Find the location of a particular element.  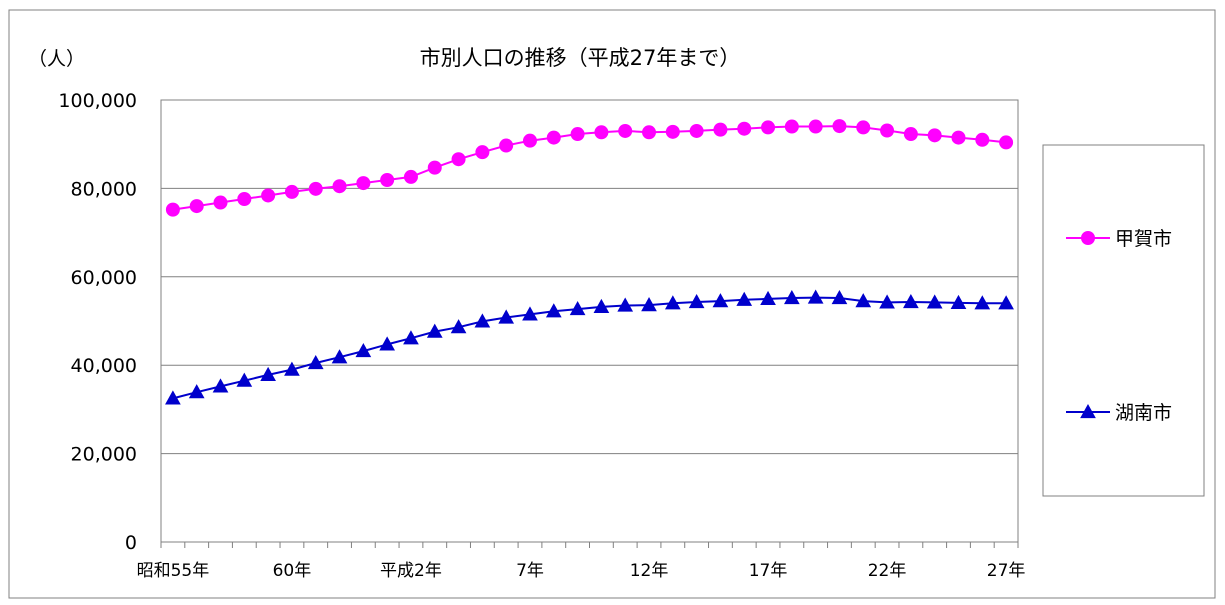

y-axis-unit-label: （人） is located at coordinates (56, 59).